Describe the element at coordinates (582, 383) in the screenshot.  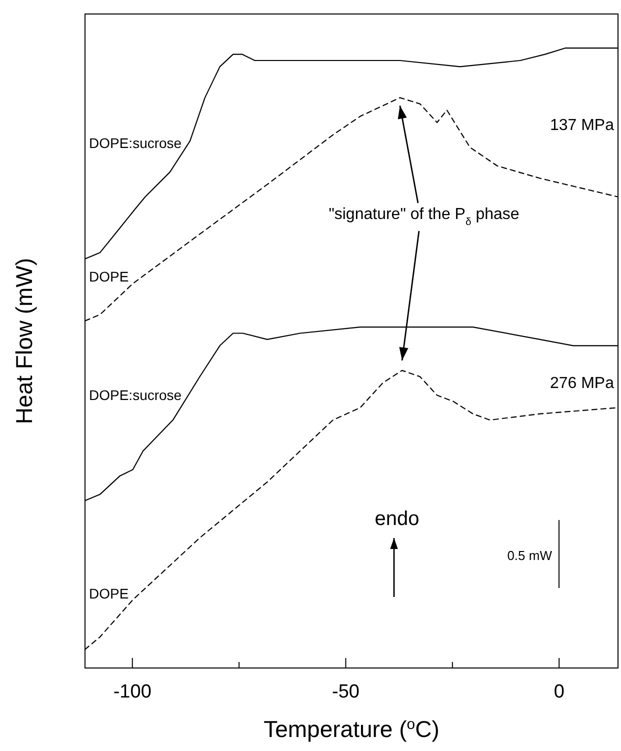
I see `annotation: 276 MPa` at that location.